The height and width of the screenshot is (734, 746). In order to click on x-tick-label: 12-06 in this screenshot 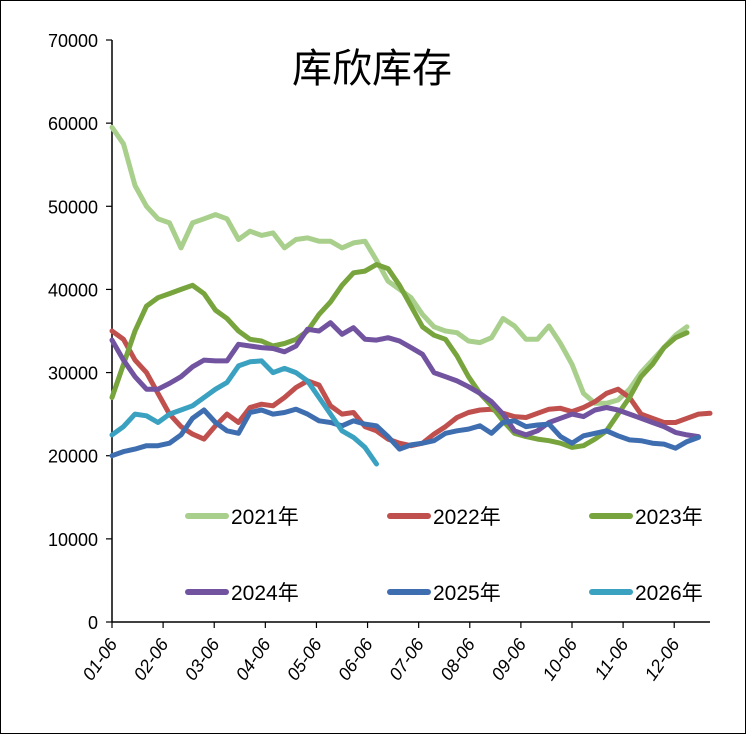, I will do `click(662, 659)`.